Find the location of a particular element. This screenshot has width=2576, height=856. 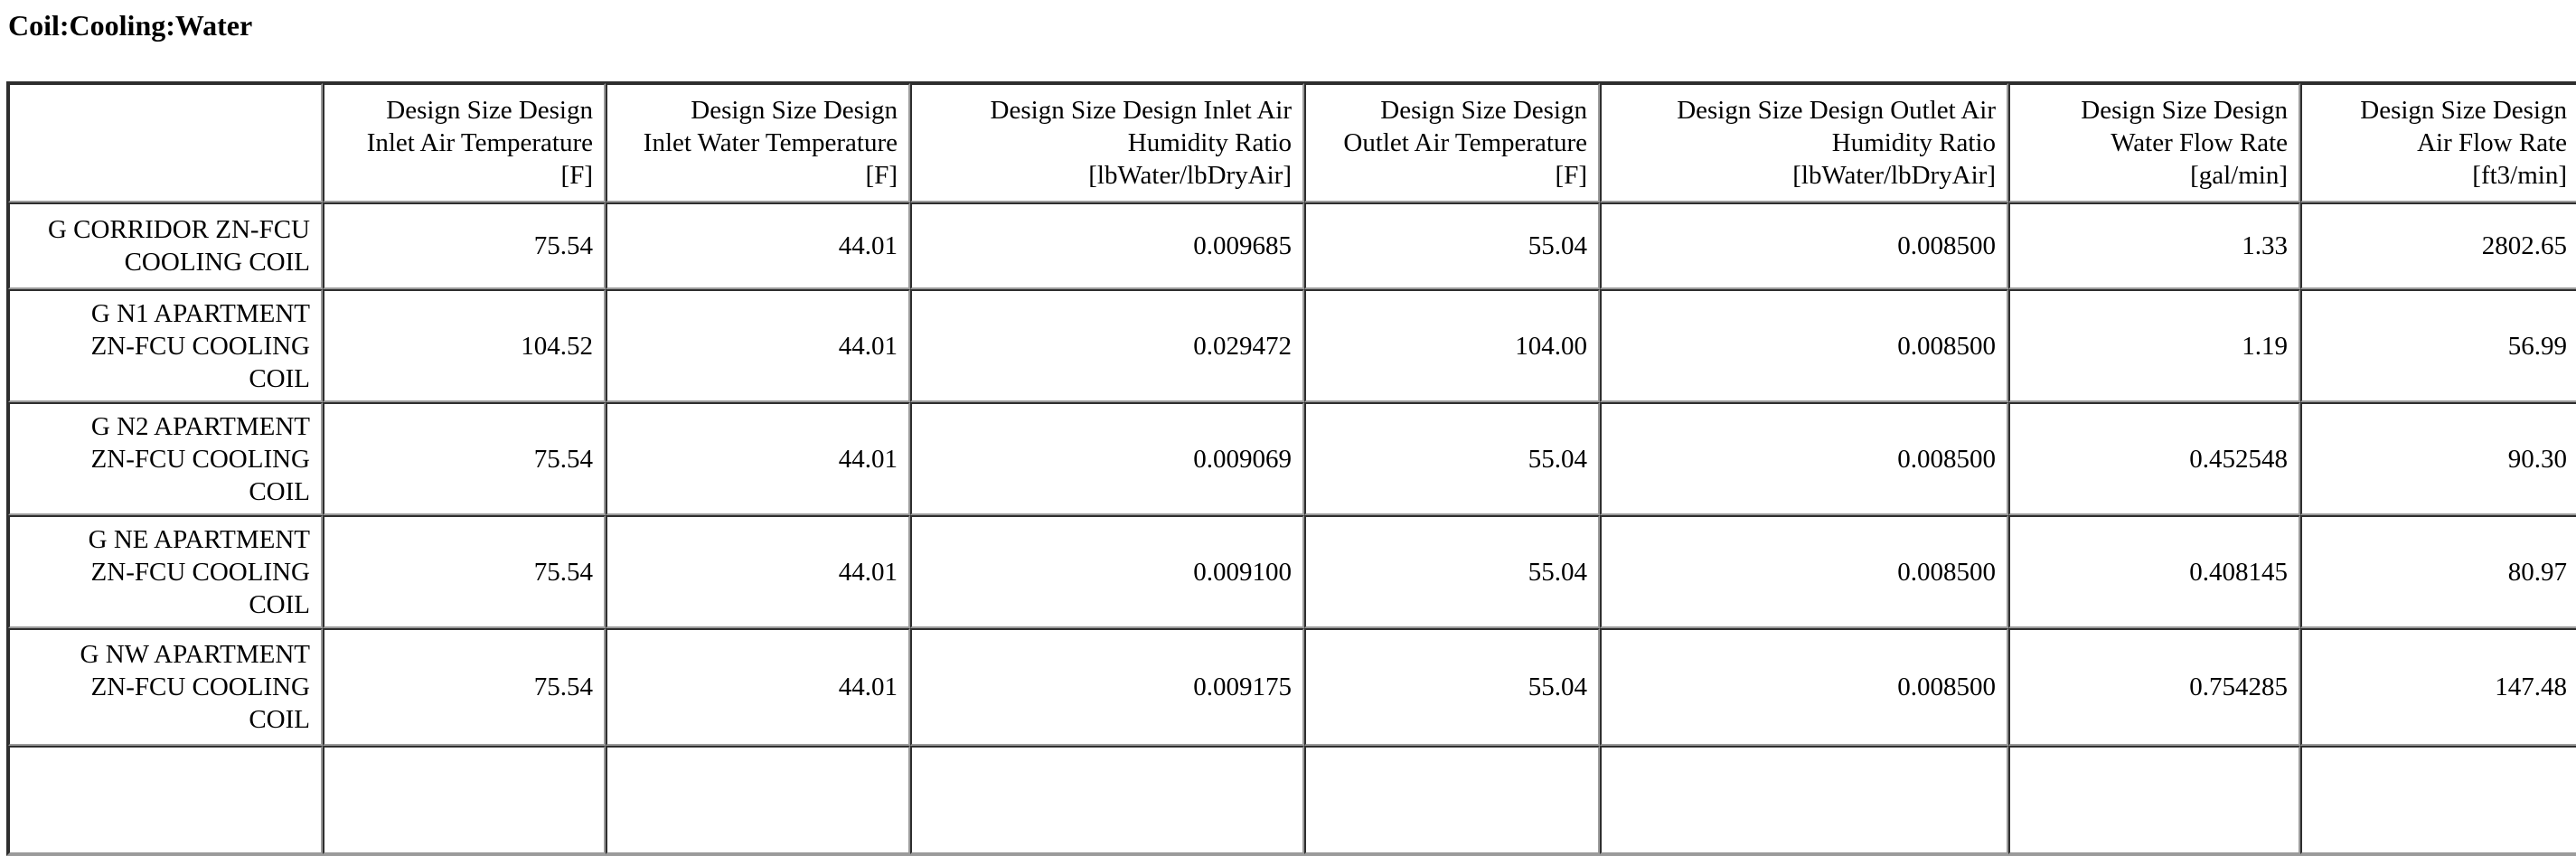

value-cell: 0.009069 is located at coordinates (1107, 458).